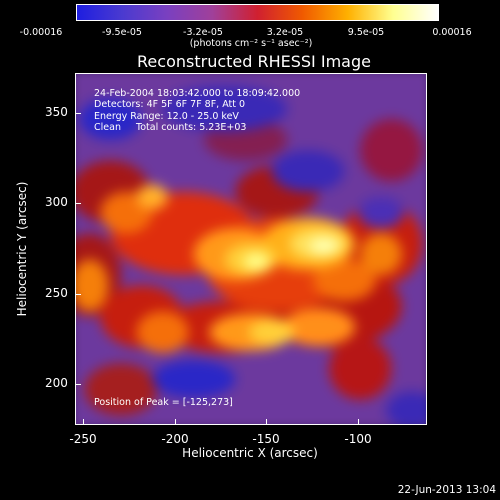 The image size is (500, 500). Describe the element at coordinates (452, 32) in the screenshot. I see `colorbar-tick-label: 0.00016` at that location.